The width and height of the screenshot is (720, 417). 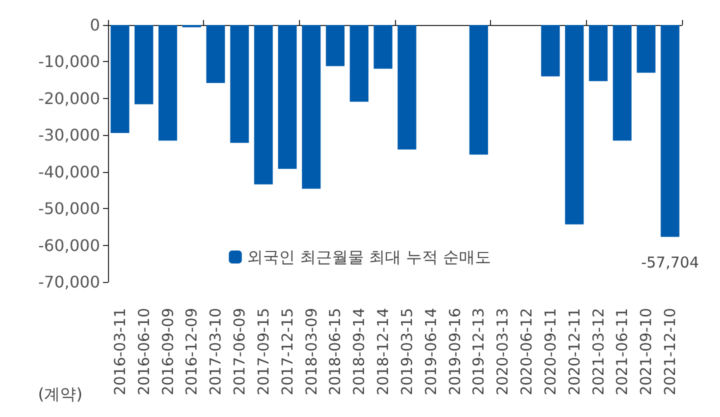 I want to click on x-tick-label: 2016-09-09, so click(x=167, y=352).